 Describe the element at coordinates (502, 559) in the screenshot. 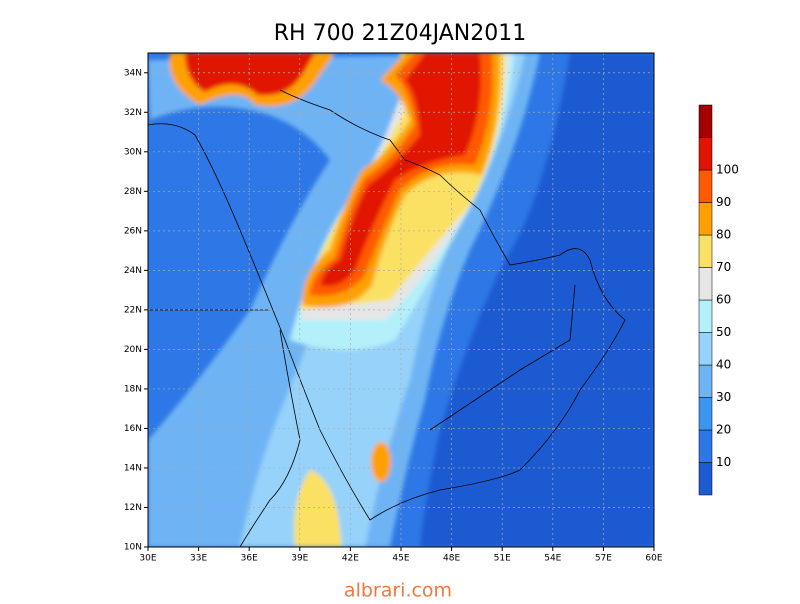

I see `x-tick-label: 51E` at that location.